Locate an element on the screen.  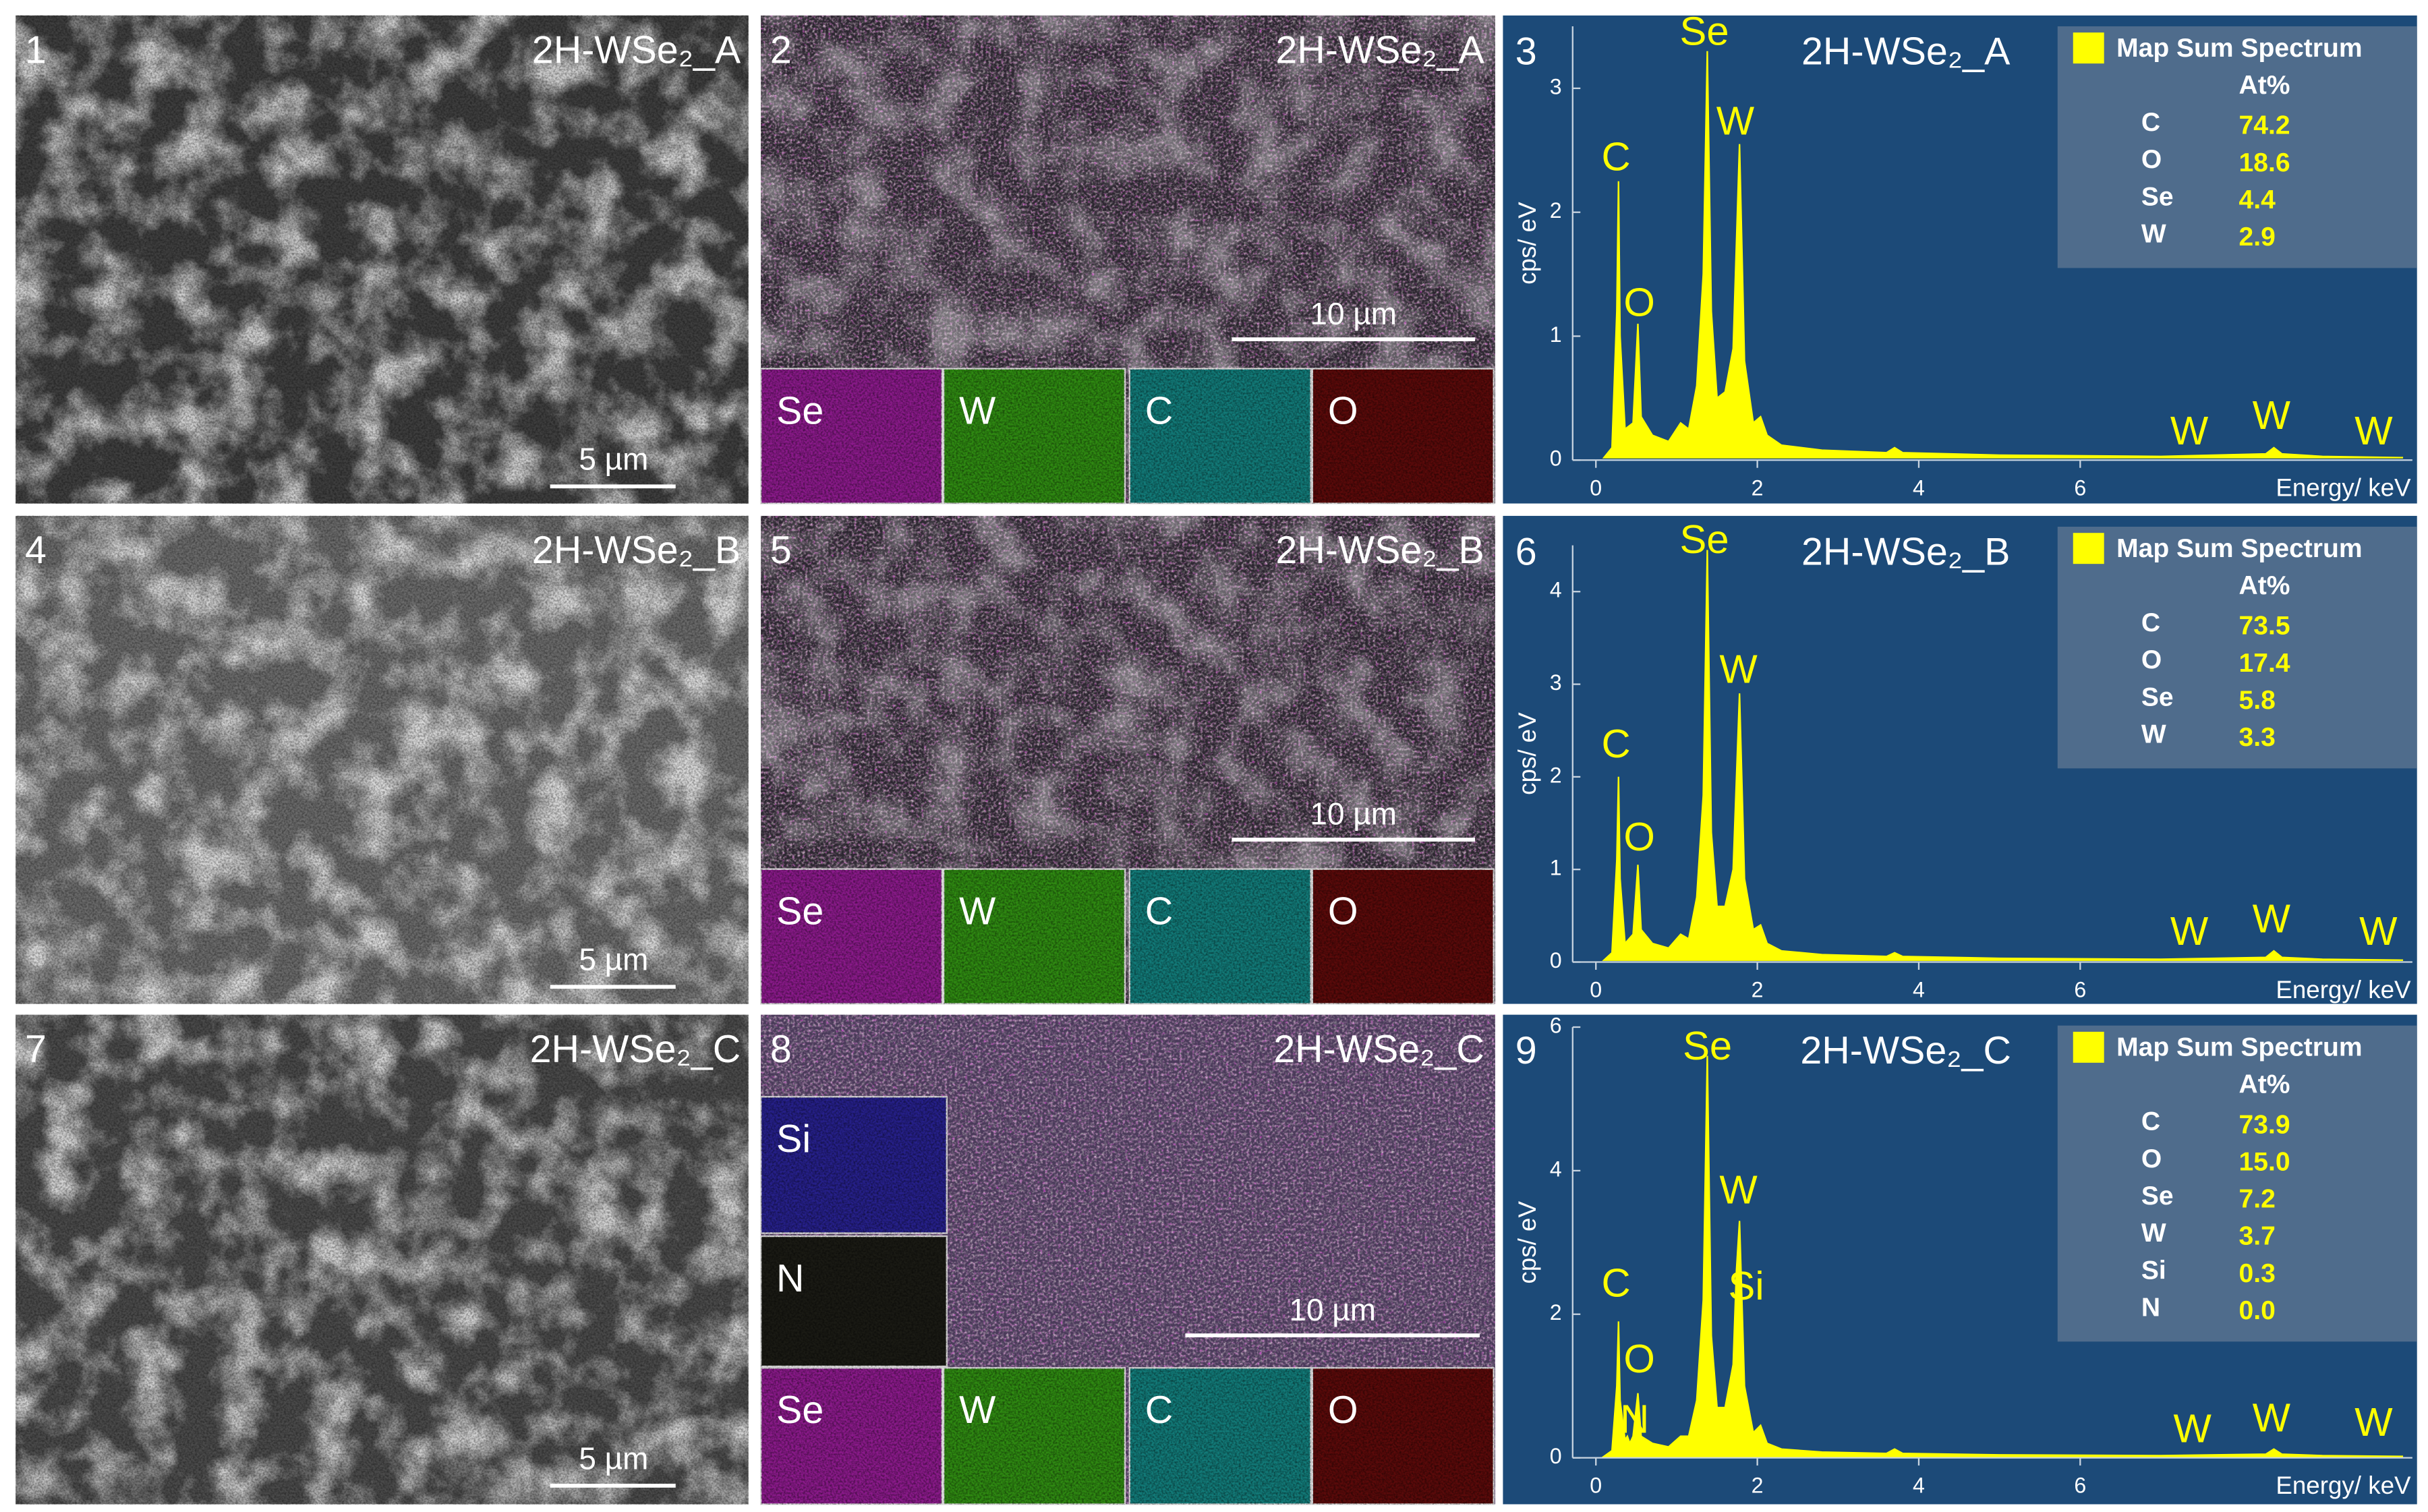
y-tick-label: 3 is located at coordinates (1556, 682).